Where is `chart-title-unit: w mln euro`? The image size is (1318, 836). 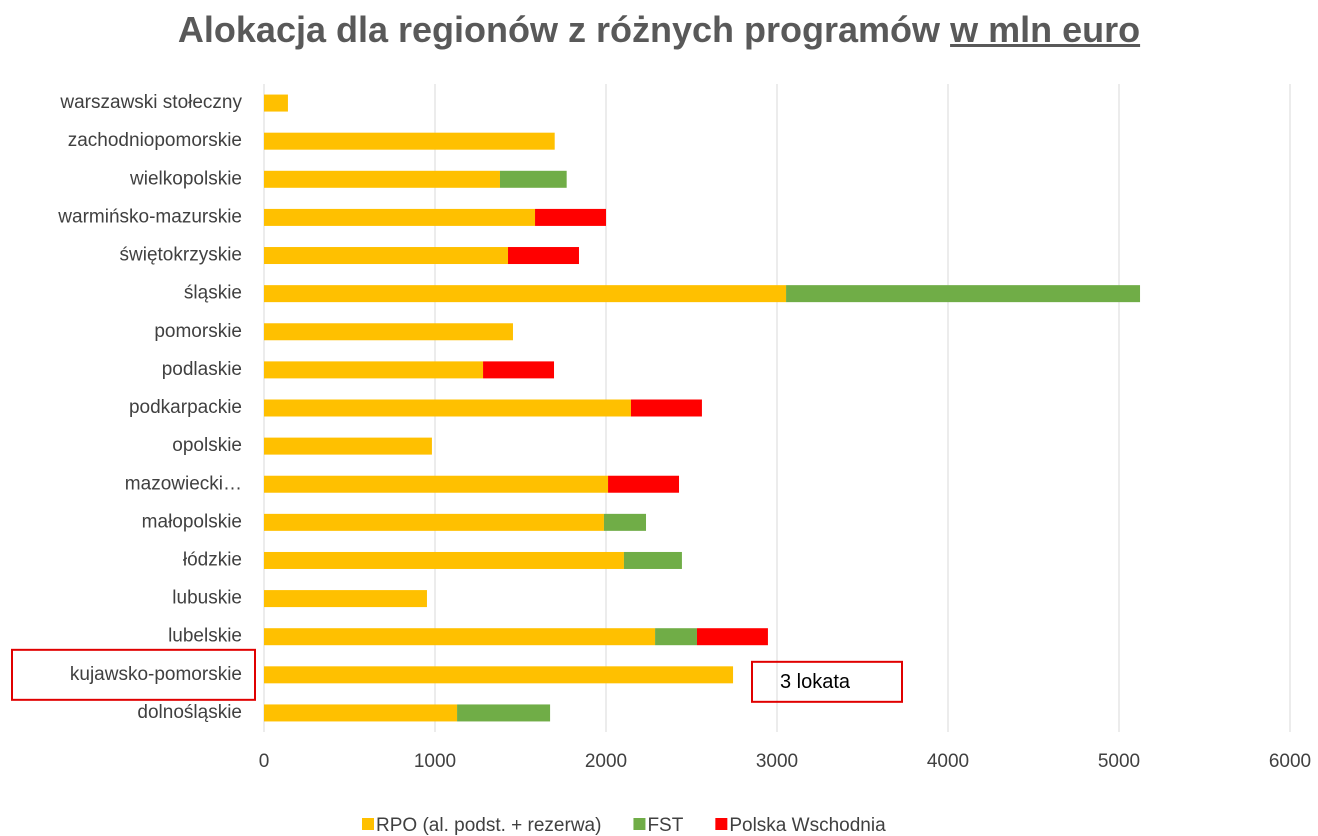
chart-title-unit: w mln euro is located at coordinates (1045, 29).